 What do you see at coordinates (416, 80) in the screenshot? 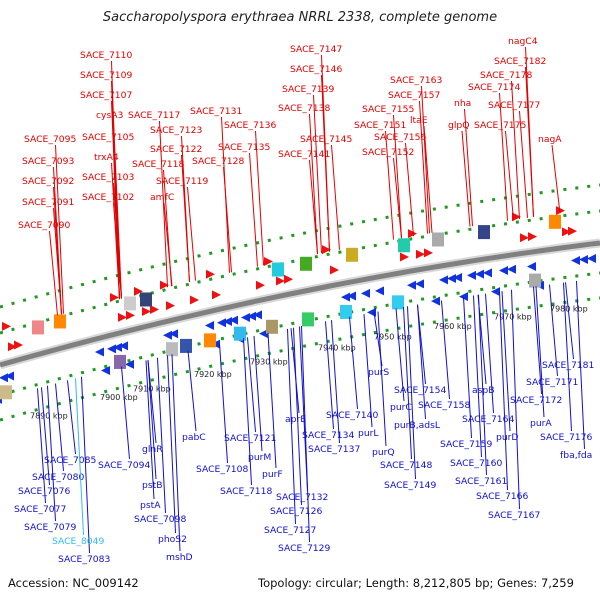
I see `forward-gene-label: SACE_7163` at bounding box center [416, 80].